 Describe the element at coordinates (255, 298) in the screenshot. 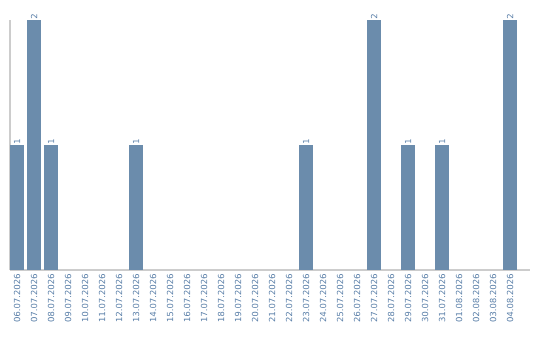

I see `x-tick-label: 20.07.2026` at that location.